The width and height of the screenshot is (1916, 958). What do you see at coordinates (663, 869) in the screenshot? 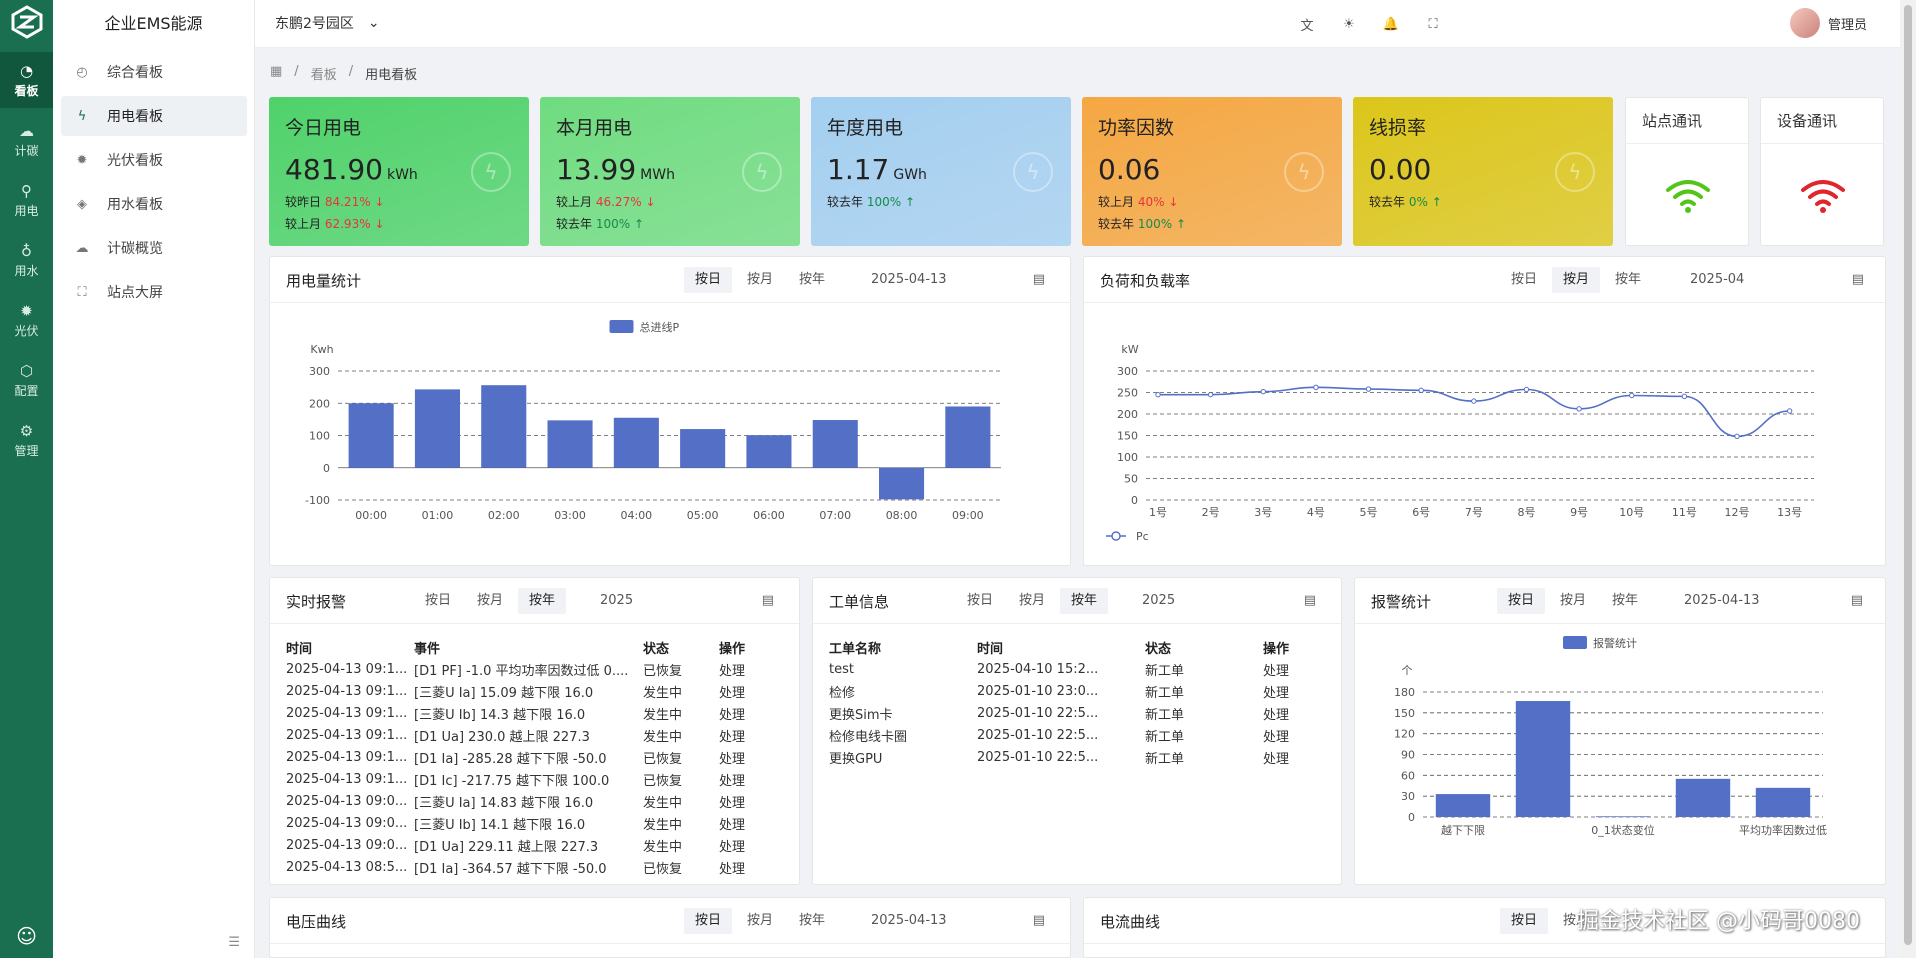
I see `table-cell: 已恢复` at bounding box center [663, 869].